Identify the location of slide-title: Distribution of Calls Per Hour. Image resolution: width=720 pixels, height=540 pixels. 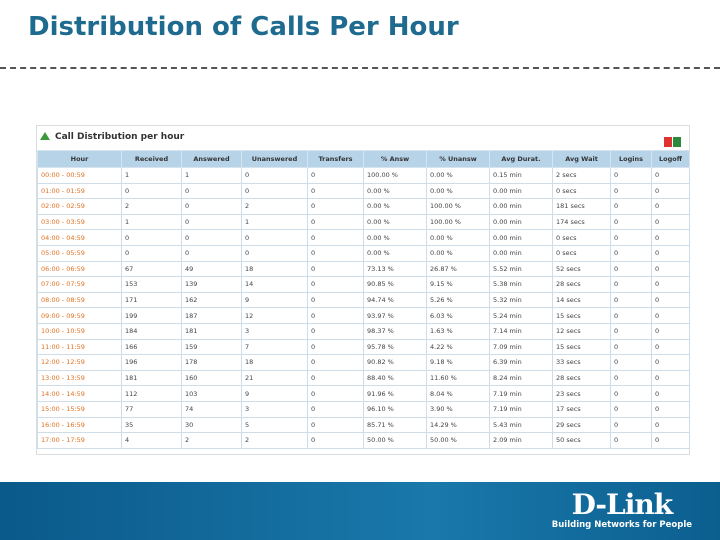
(243, 27).